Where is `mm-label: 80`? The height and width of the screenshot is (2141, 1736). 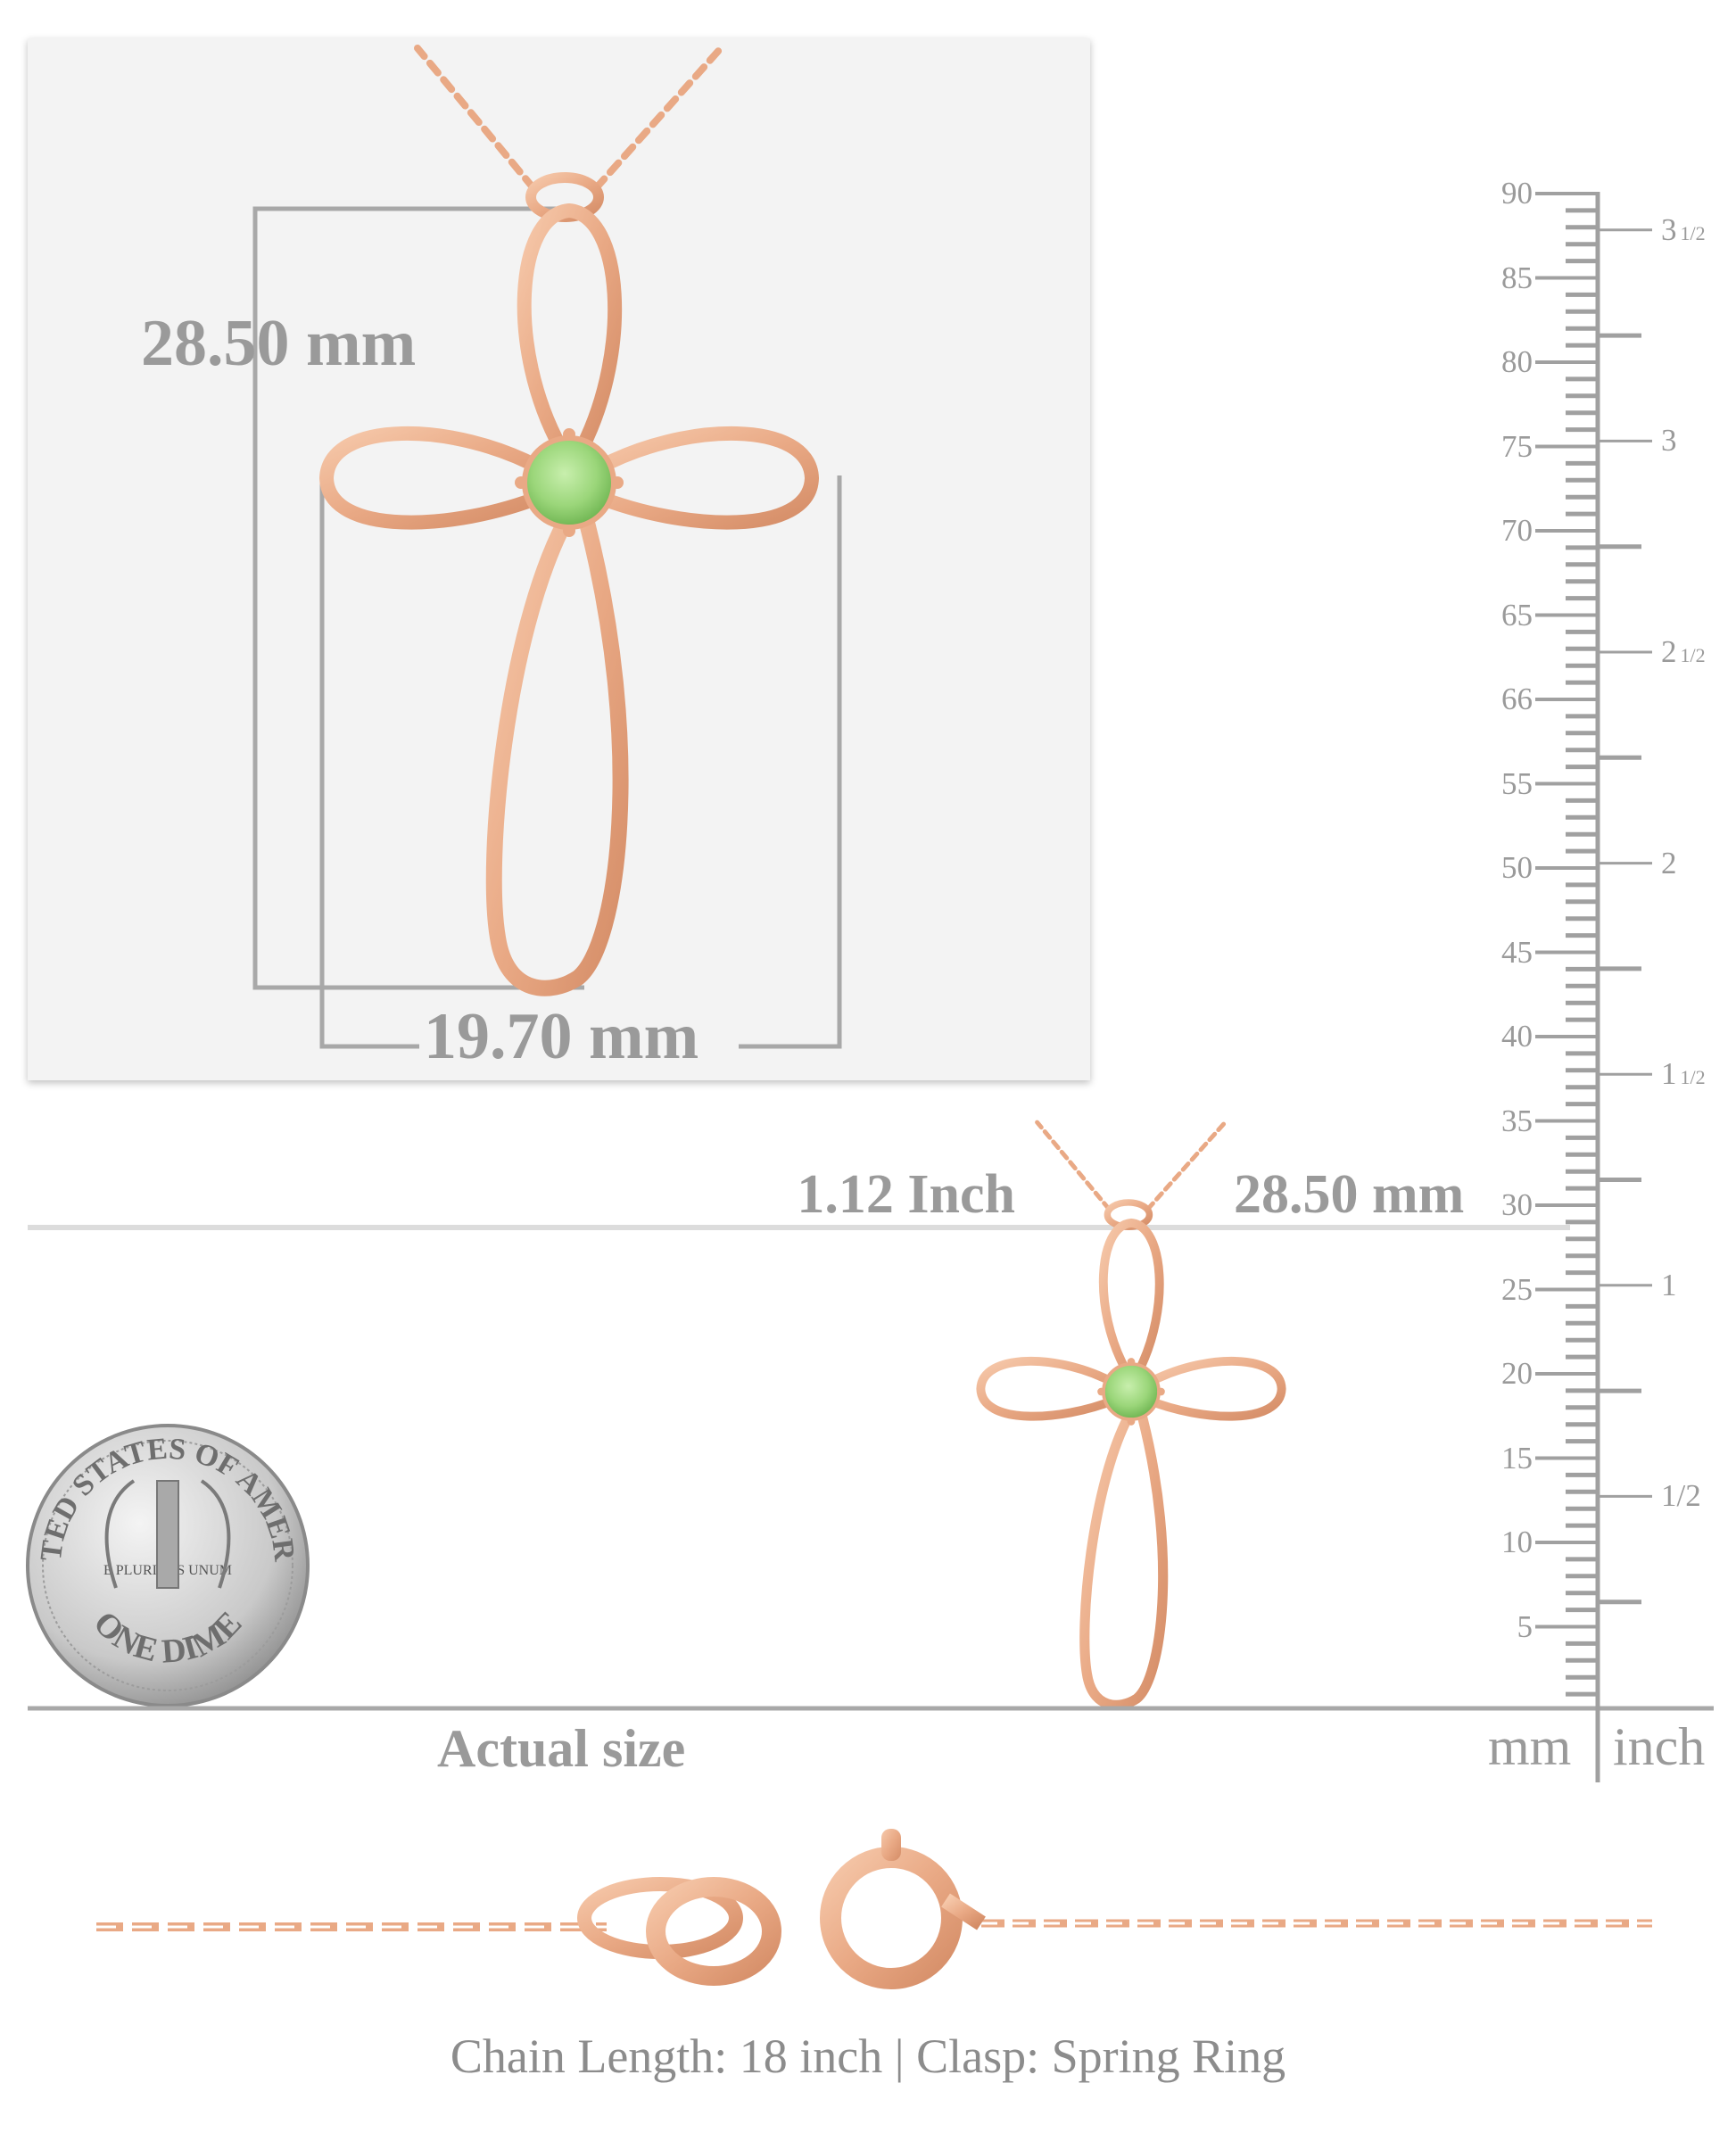
mm-label: 80 is located at coordinates (1517, 362).